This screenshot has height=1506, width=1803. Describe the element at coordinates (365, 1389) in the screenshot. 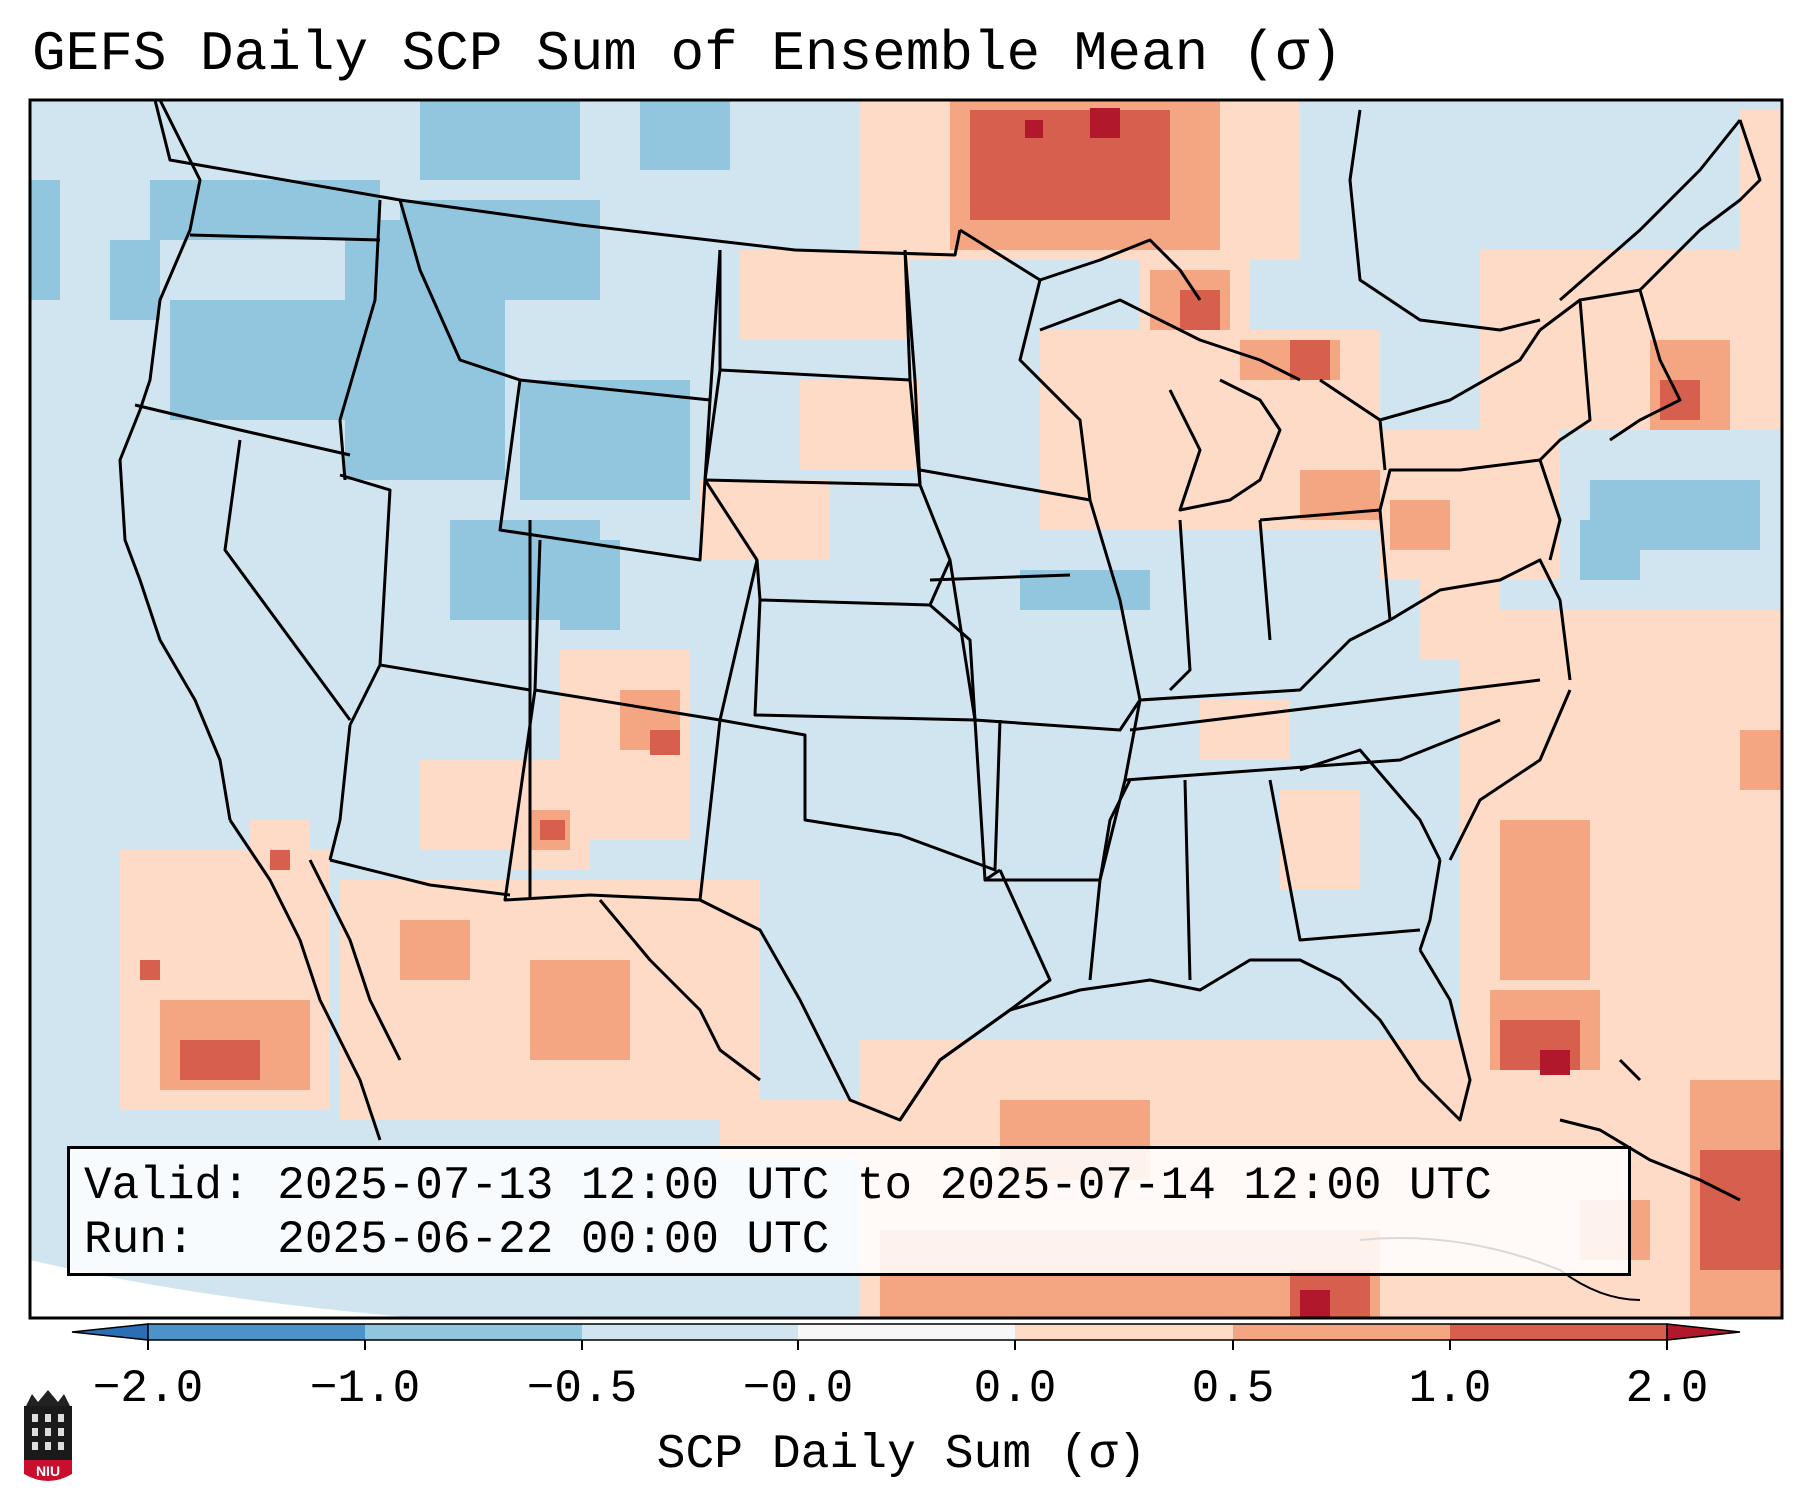

I see `colorbar-tick-label: −1.0` at that location.